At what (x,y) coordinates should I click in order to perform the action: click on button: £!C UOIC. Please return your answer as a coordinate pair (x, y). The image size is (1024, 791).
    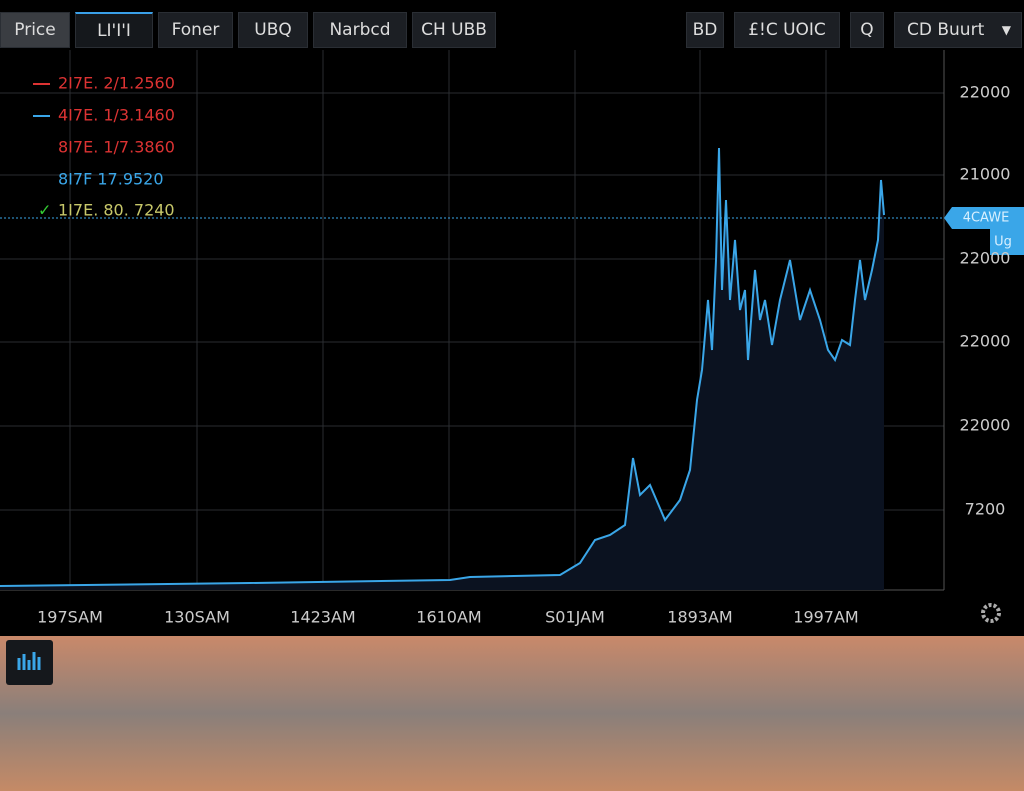
    Looking at the image, I should click on (787, 30).